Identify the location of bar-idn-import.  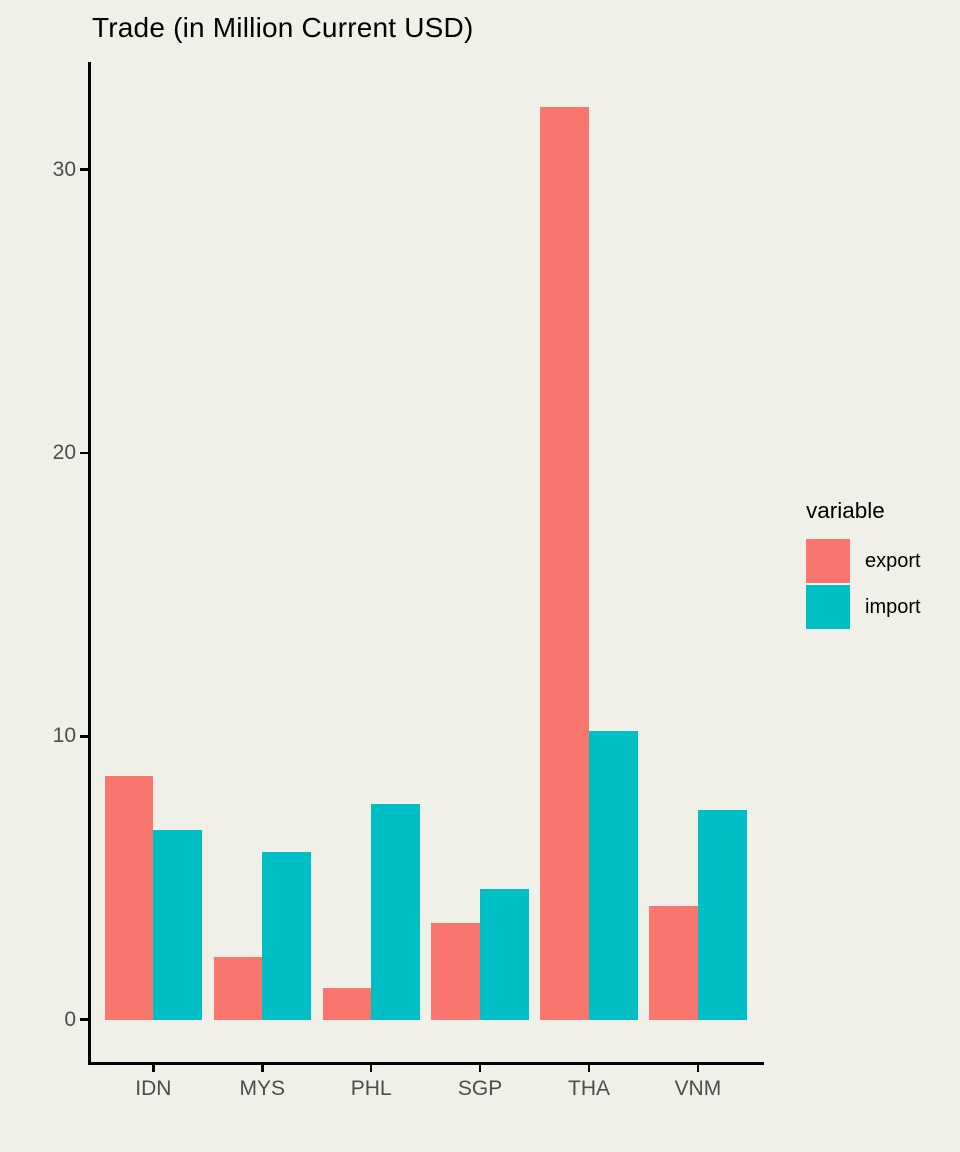
(178, 924).